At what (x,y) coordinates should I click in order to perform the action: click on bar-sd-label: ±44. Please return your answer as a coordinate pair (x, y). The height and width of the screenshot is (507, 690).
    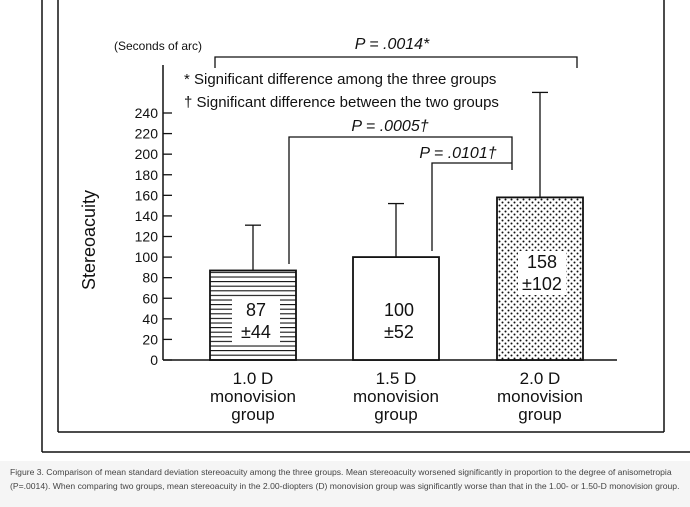
    Looking at the image, I should click on (256, 332).